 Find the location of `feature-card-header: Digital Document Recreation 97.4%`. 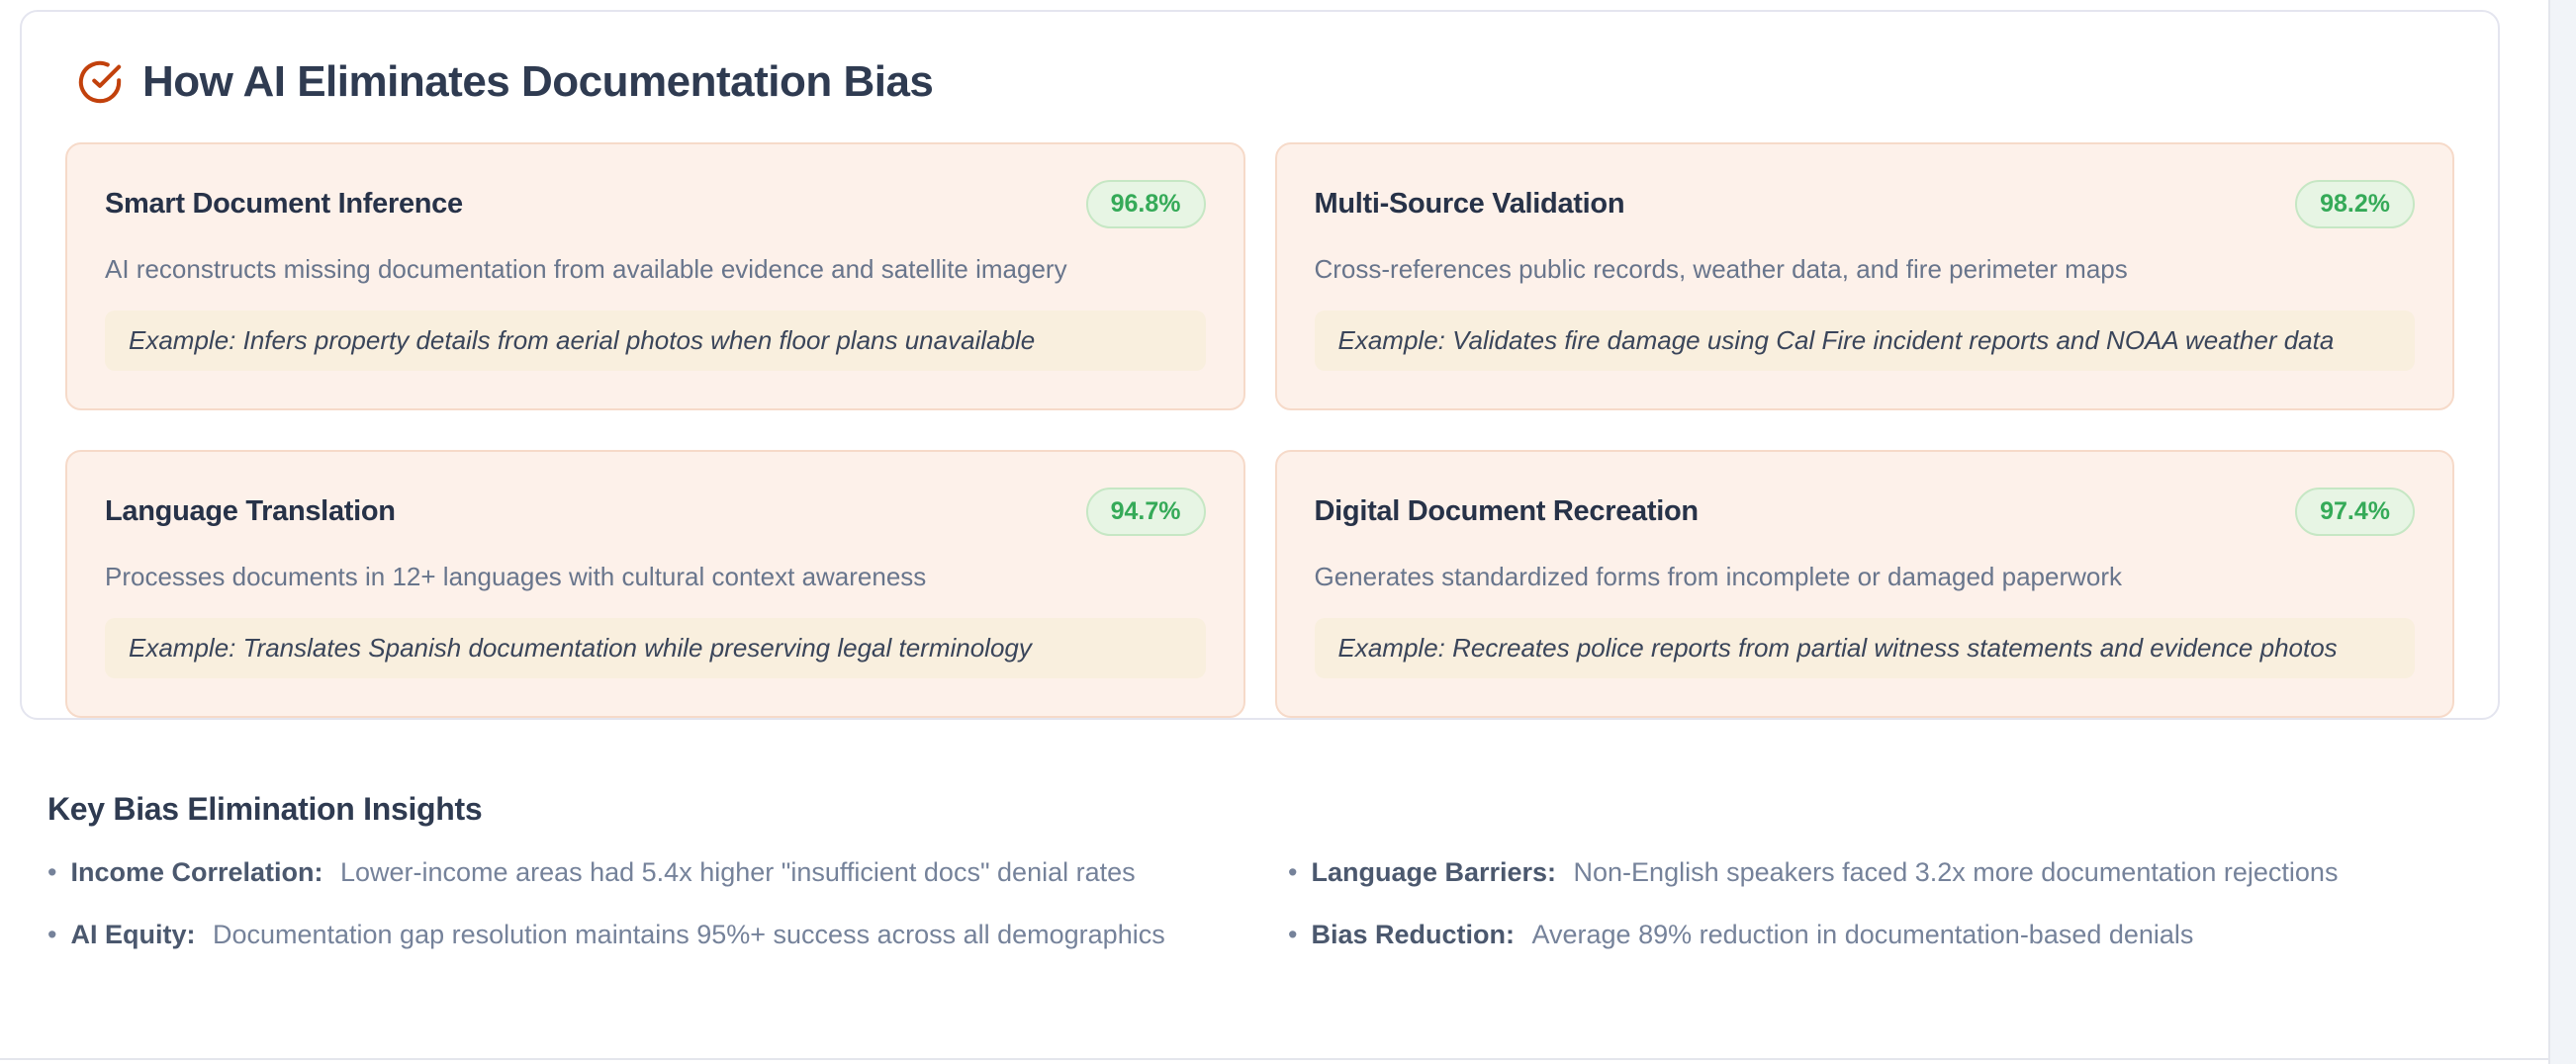

feature-card-header: Digital Document Recreation 97.4% is located at coordinates (1865, 512).